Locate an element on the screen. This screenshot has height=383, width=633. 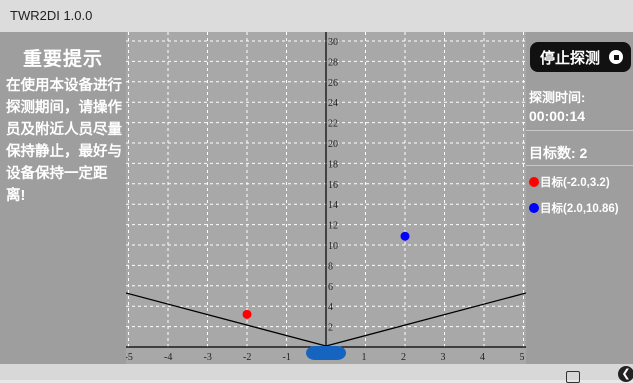
x-tick-label: -4 is located at coordinates (168, 357).